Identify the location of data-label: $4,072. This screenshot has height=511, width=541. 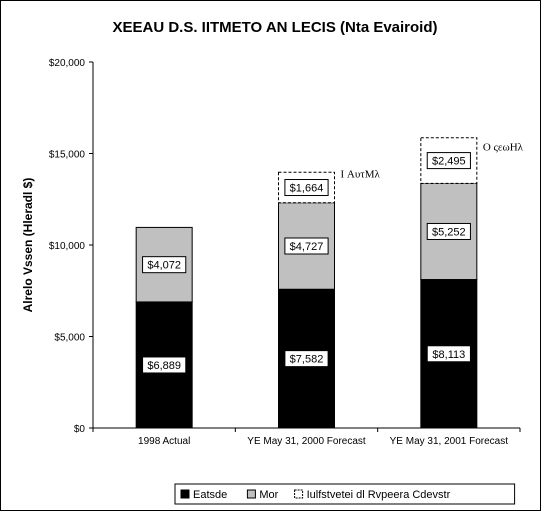
(164, 266).